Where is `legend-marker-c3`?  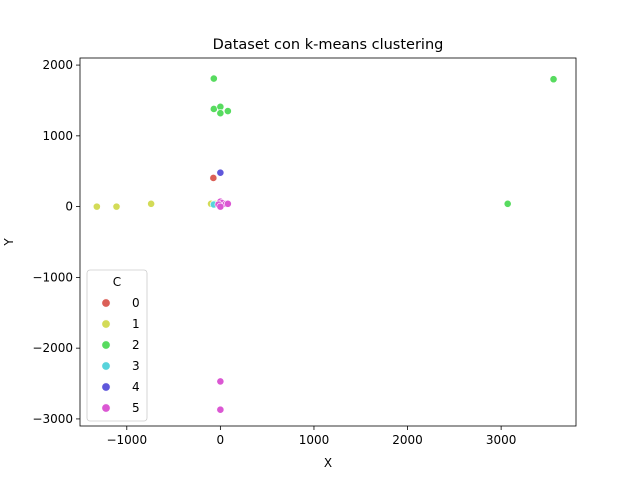
legend-marker-c3 is located at coordinates (106, 366).